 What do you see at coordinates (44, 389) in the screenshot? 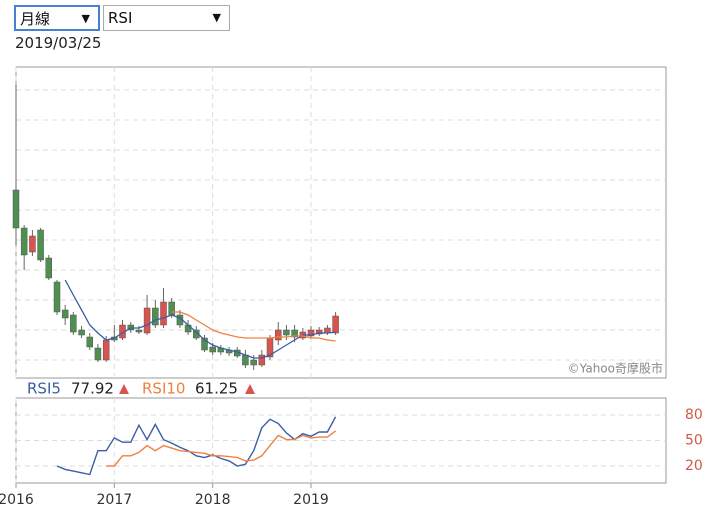
I see `legend-name: RSI5` at bounding box center [44, 389].